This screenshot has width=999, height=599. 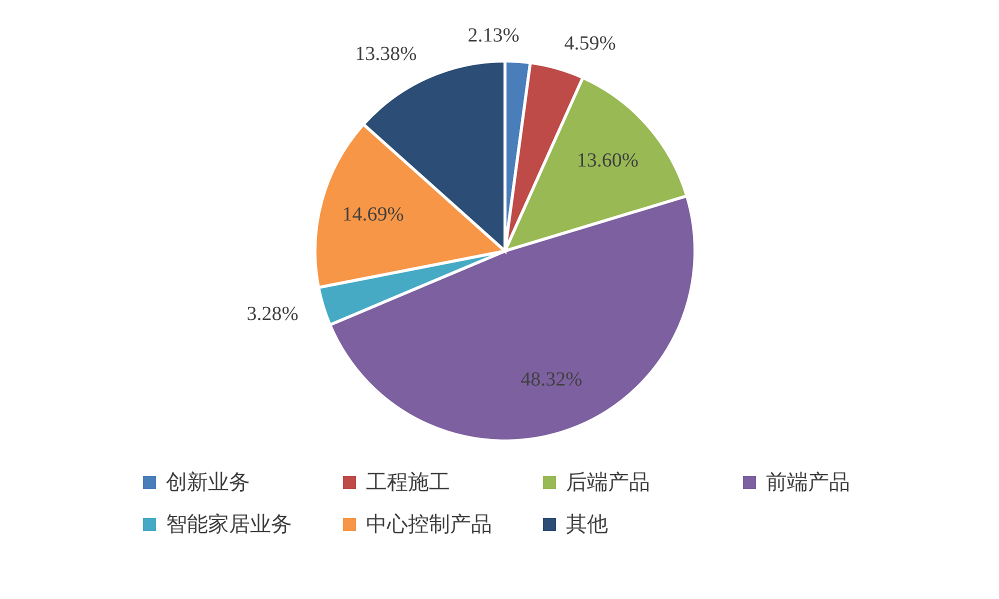 What do you see at coordinates (551, 379) in the screenshot?
I see `data-label: 48.32%` at bounding box center [551, 379].